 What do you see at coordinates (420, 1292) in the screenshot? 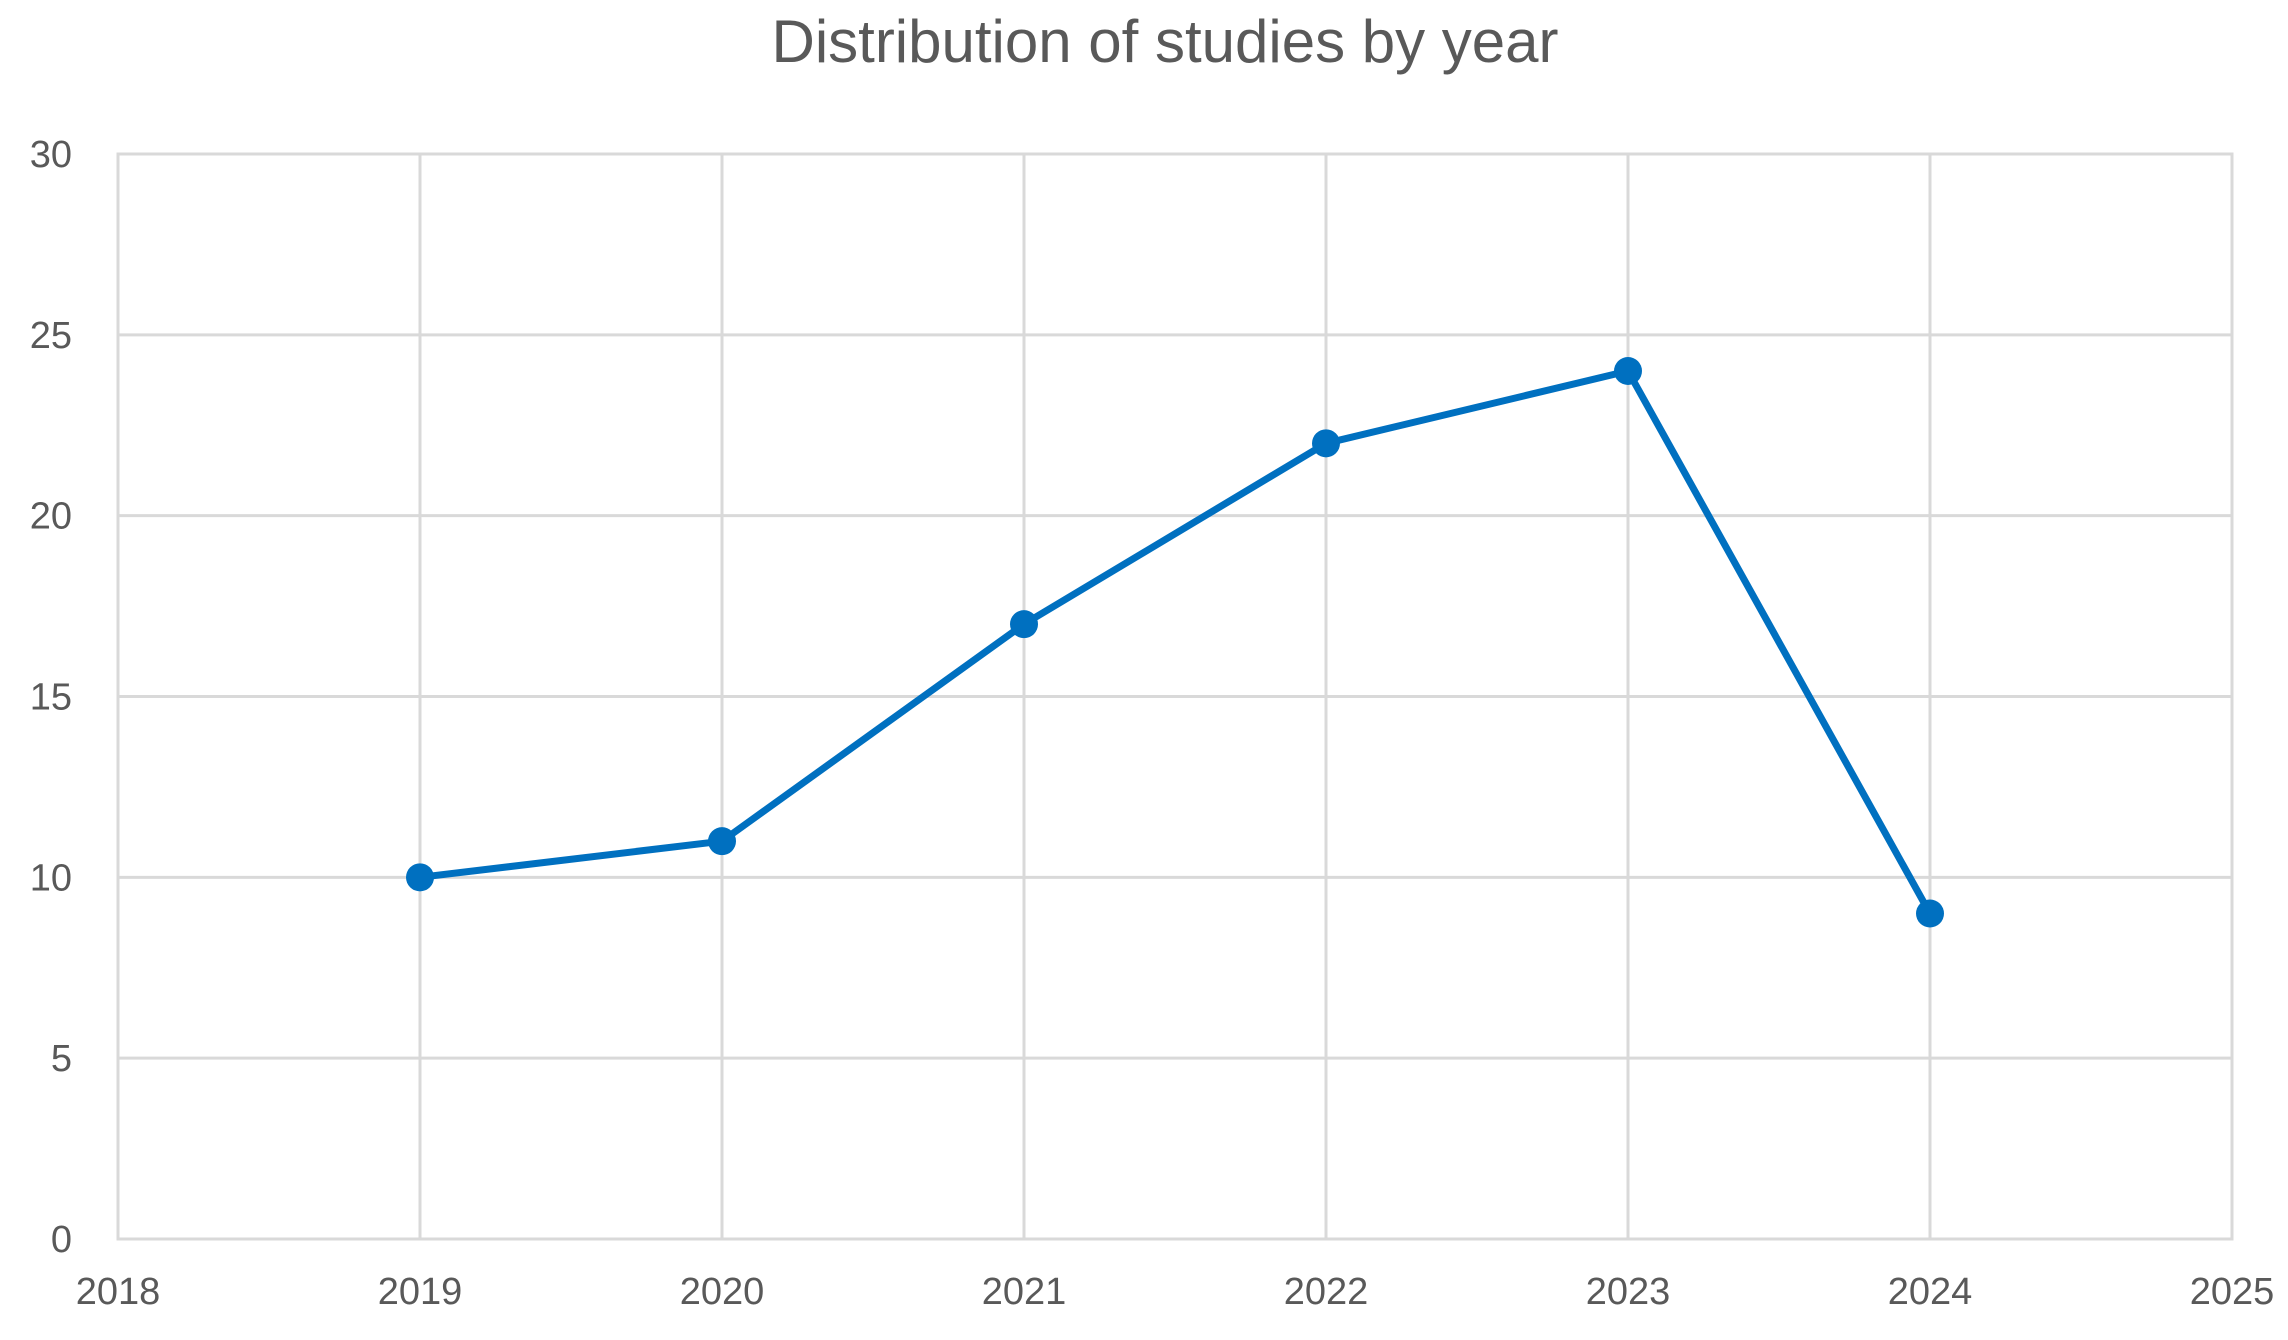
I see `x-tick-label: 2019` at bounding box center [420, 1292].